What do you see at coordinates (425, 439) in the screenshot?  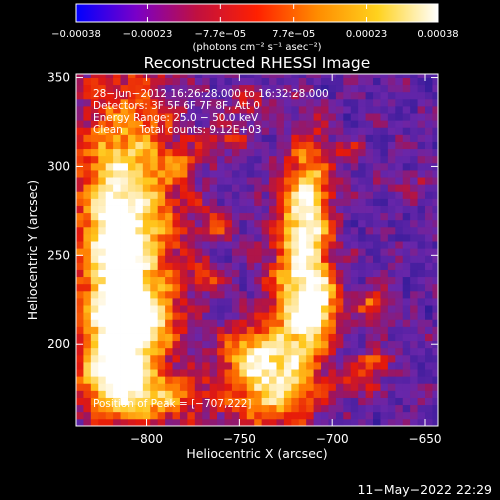 I see `x-tick-label: −650` at bounding box center [425, 439].